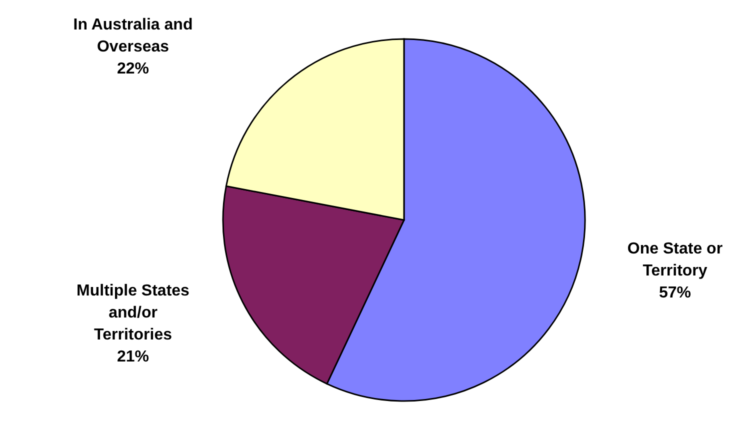 Image resolution: width=743 pixels, height=446 pixels. Describe the element at coordinates (133, 313) in the screenshot. I see `slice-label: Multiple States and/or Territories` at that location.